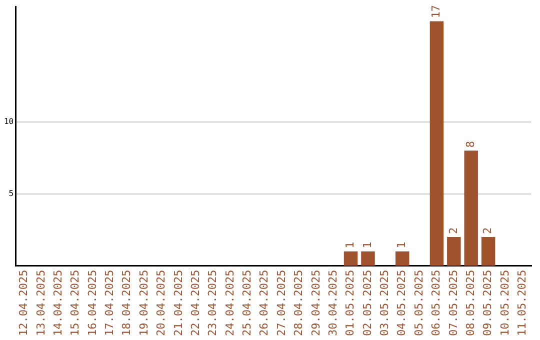  I want to click on data-label: 8, so click(470, 144).